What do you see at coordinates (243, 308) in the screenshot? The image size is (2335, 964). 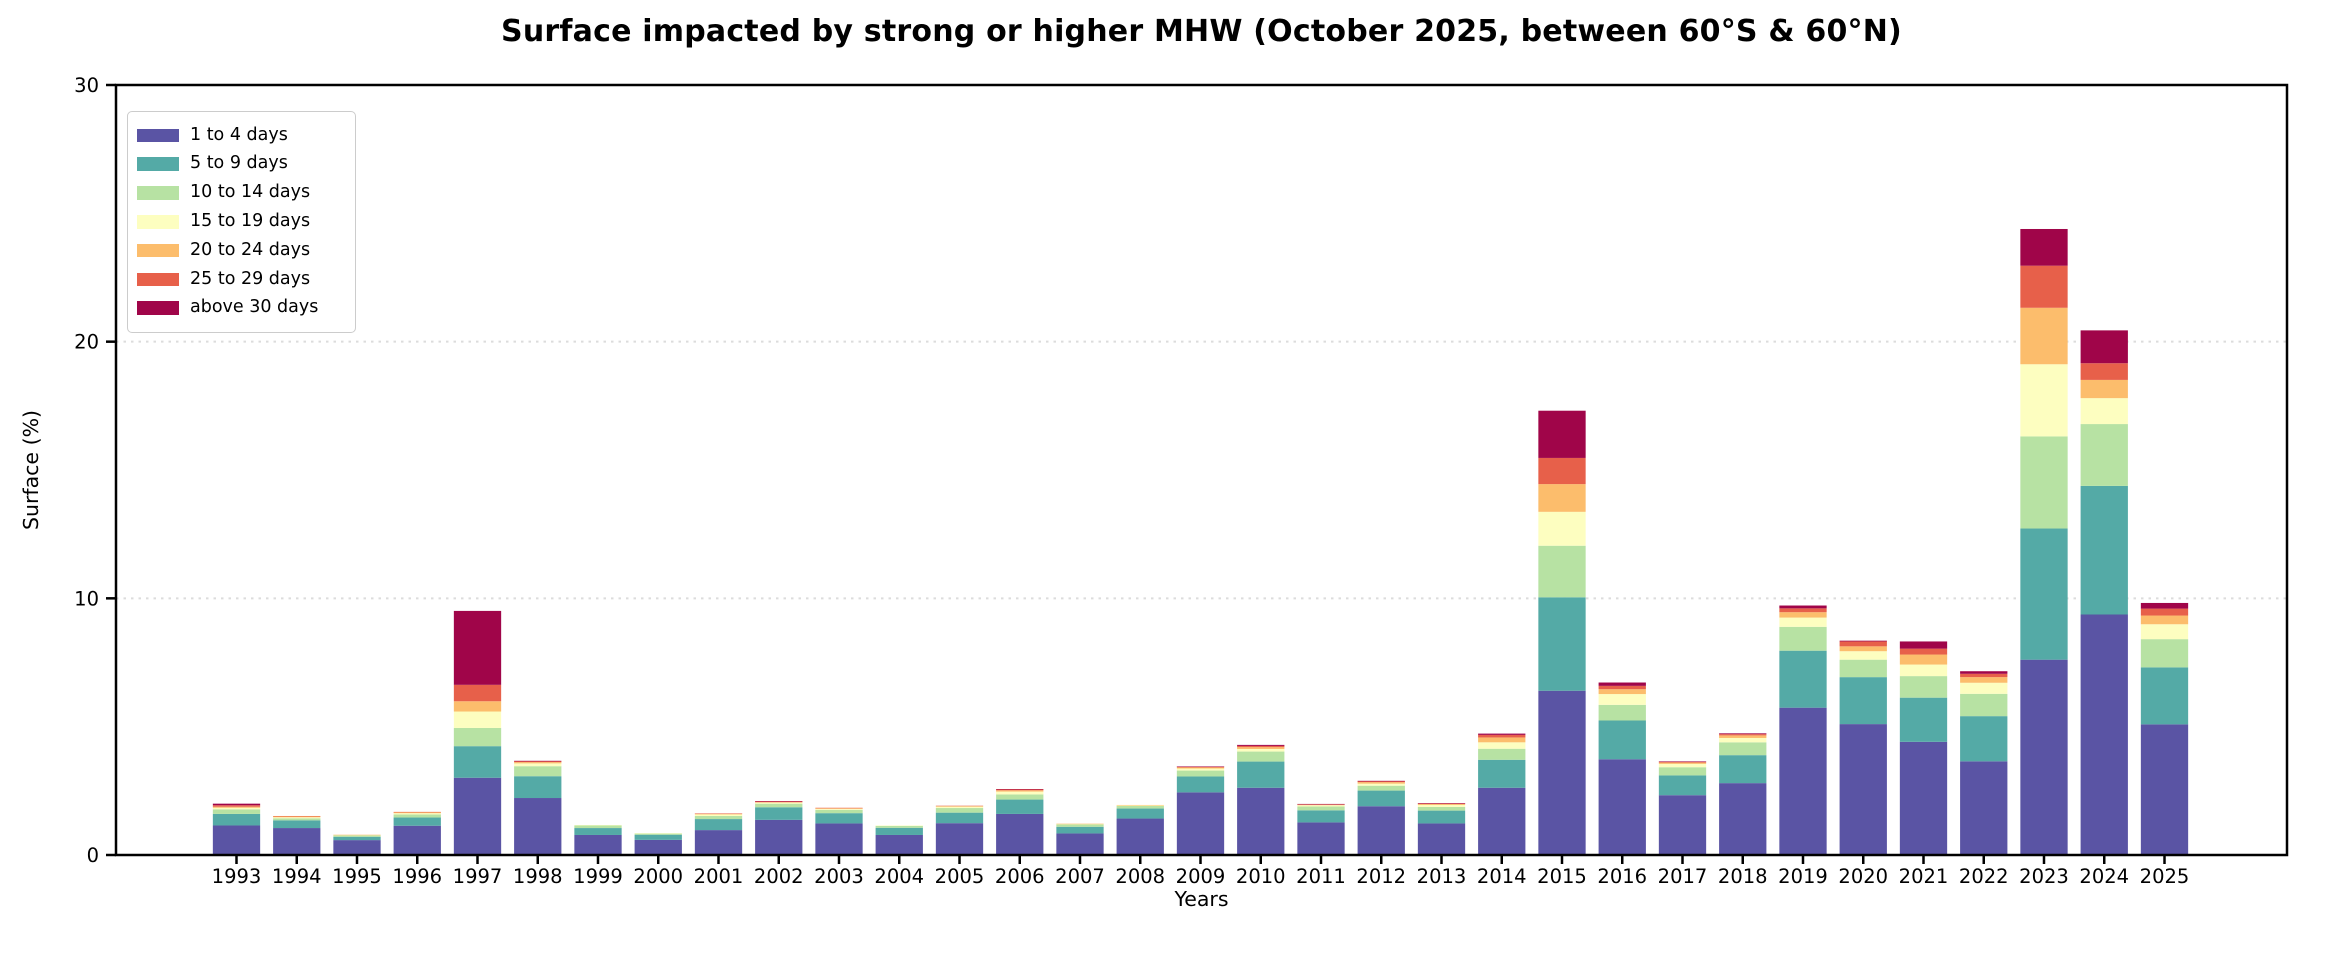 I see `legend-item-7: above 30 days` at bounding box center [243, 308].